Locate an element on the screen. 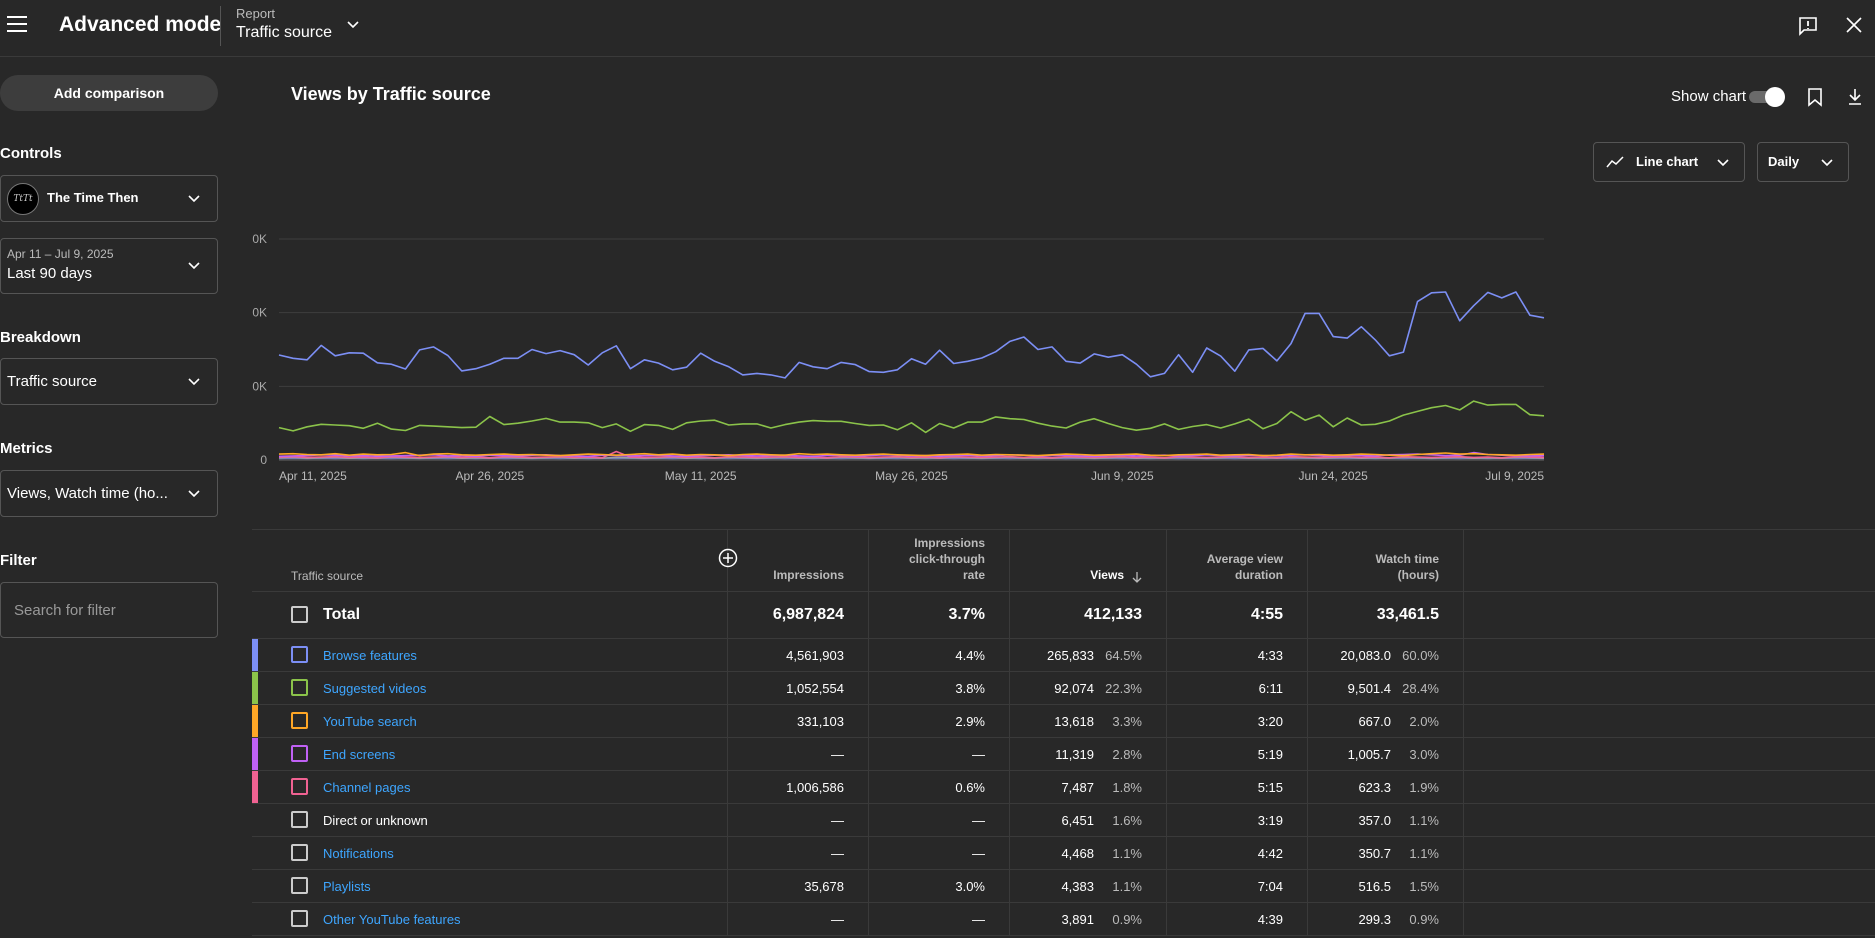 This screenshot has width=1875, height=938. header-wt-line2: (hours) is located at coordinates (1418, 575).